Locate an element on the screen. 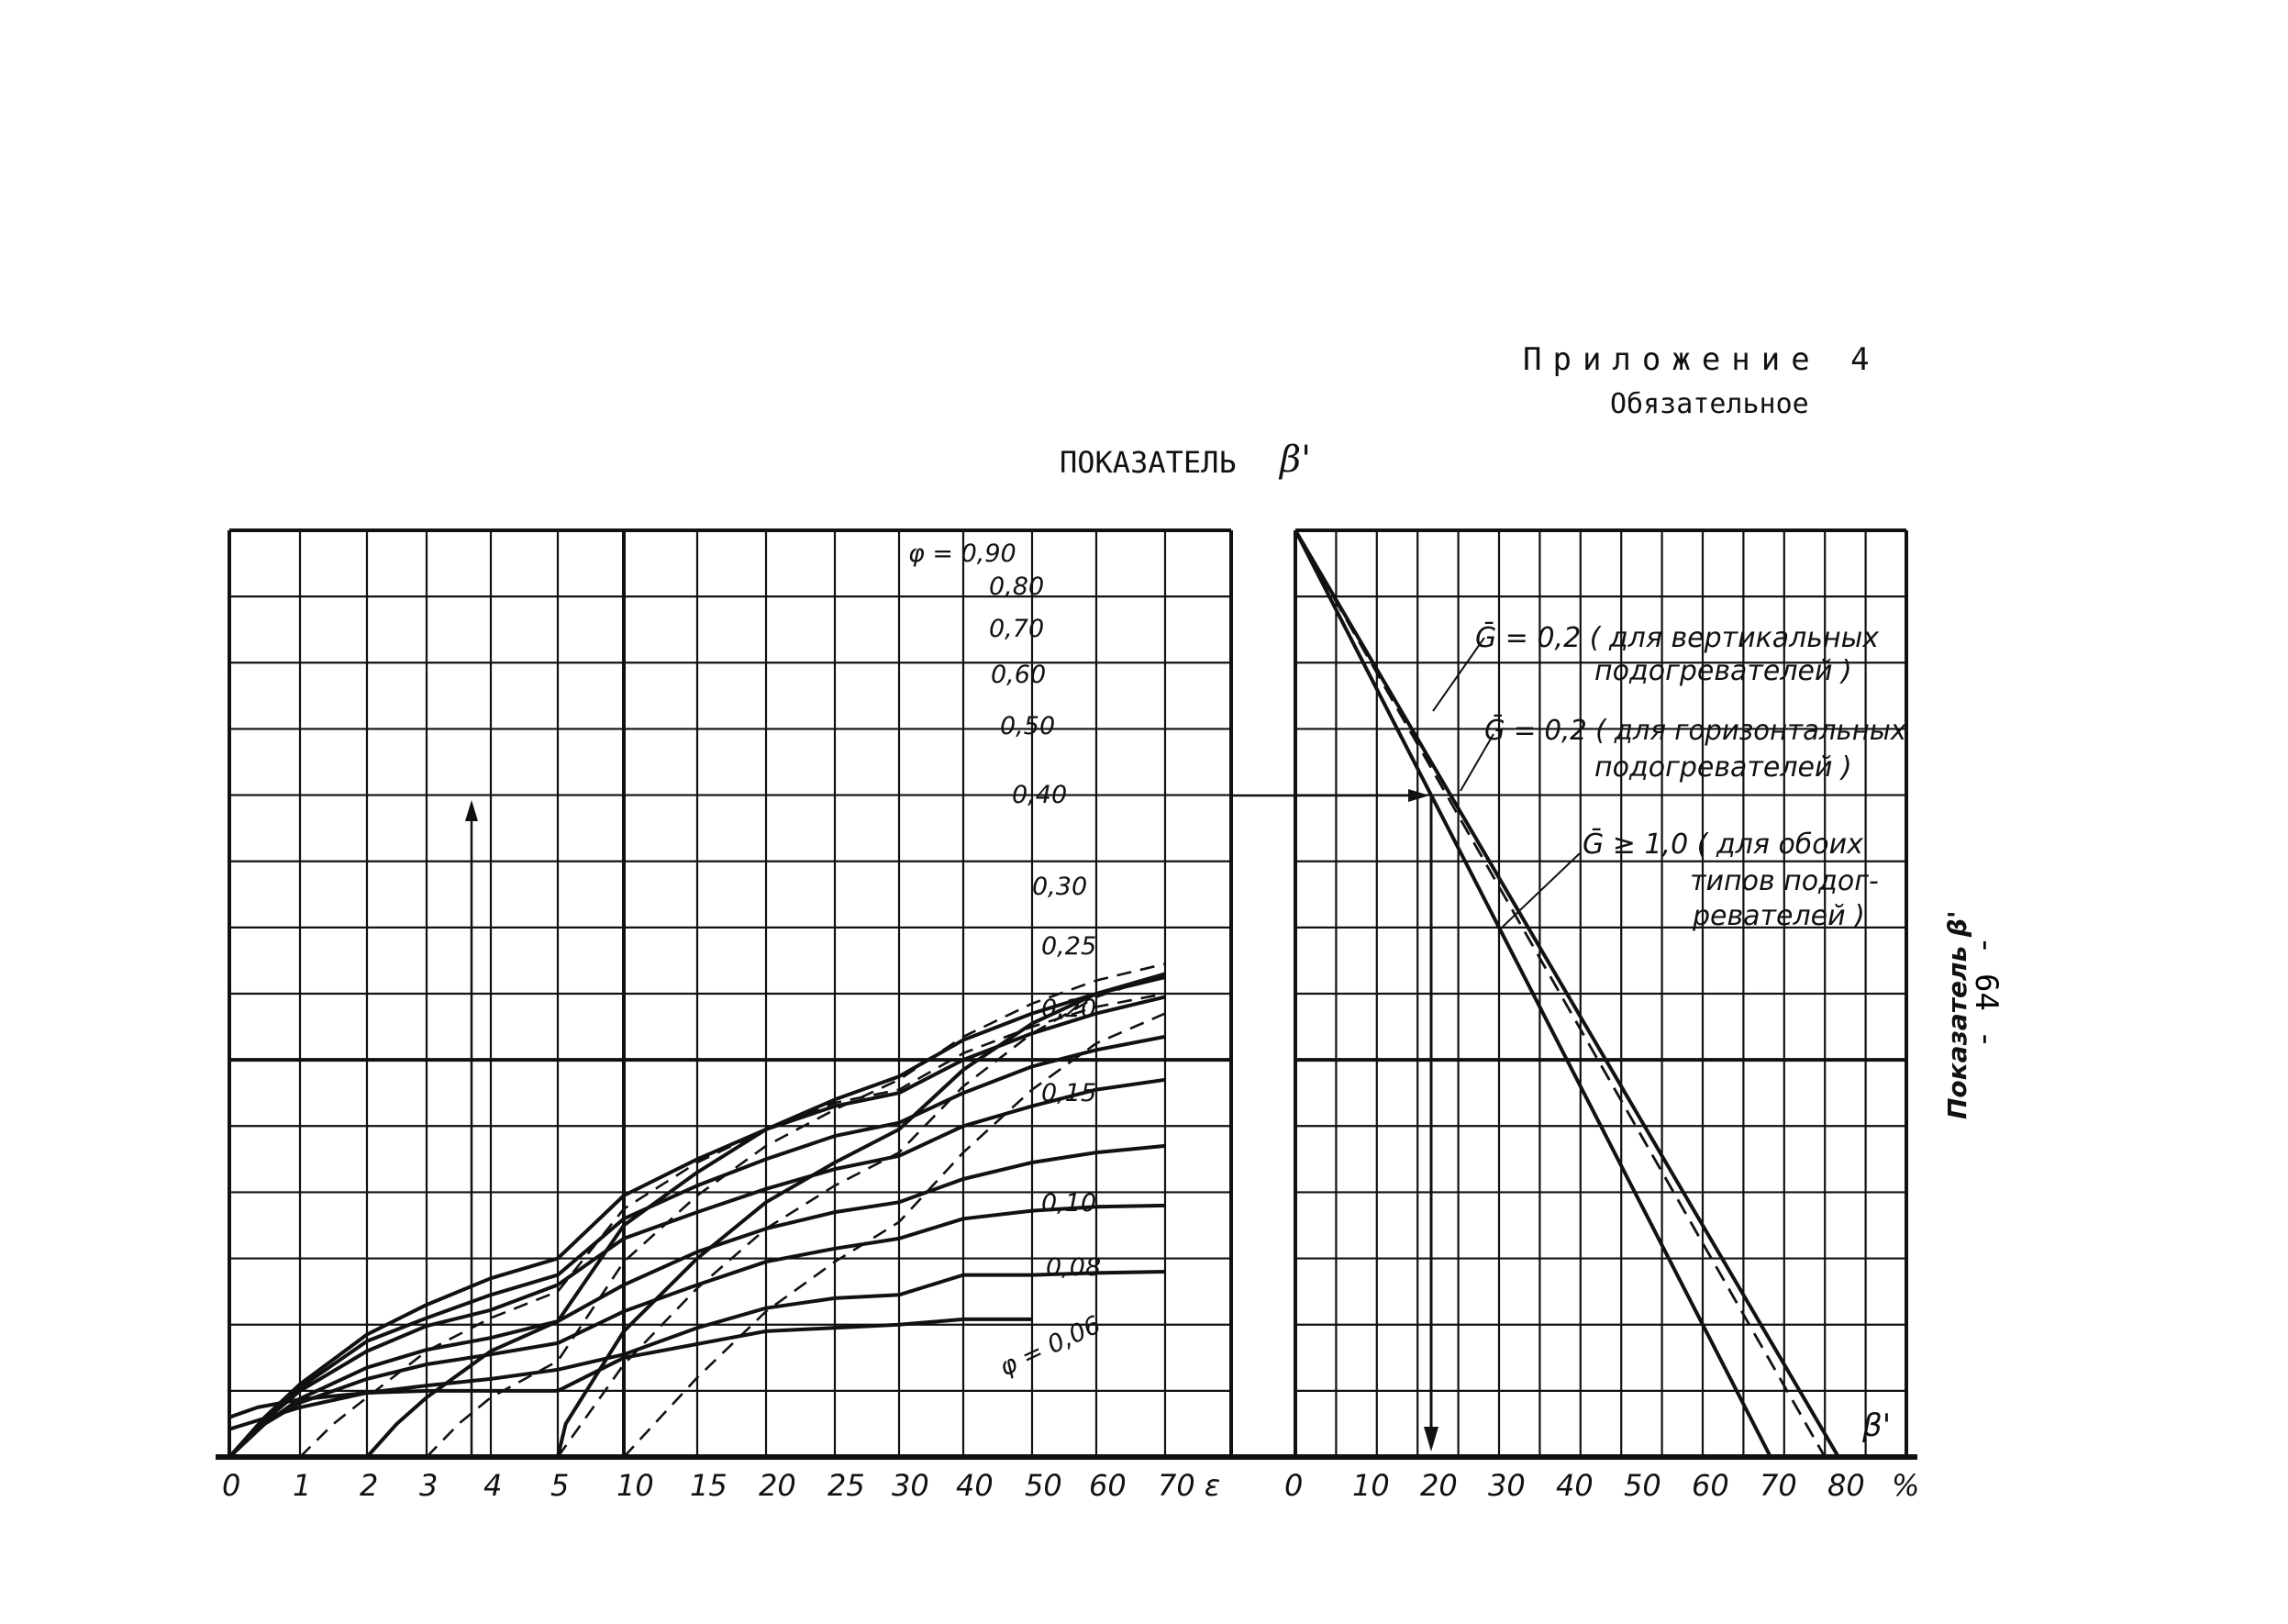 The image size is (2288, 1624). leader-vertical is located at coordinates (1458, 674).